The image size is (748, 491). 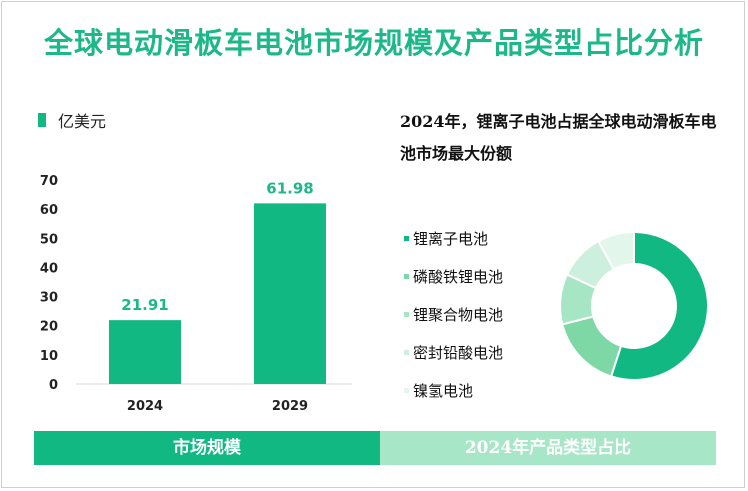 What do you see at coordinates (207, 448) in the screenshot?
I see `footer-market-size: 市场规模` at bounding box center [207, 448].